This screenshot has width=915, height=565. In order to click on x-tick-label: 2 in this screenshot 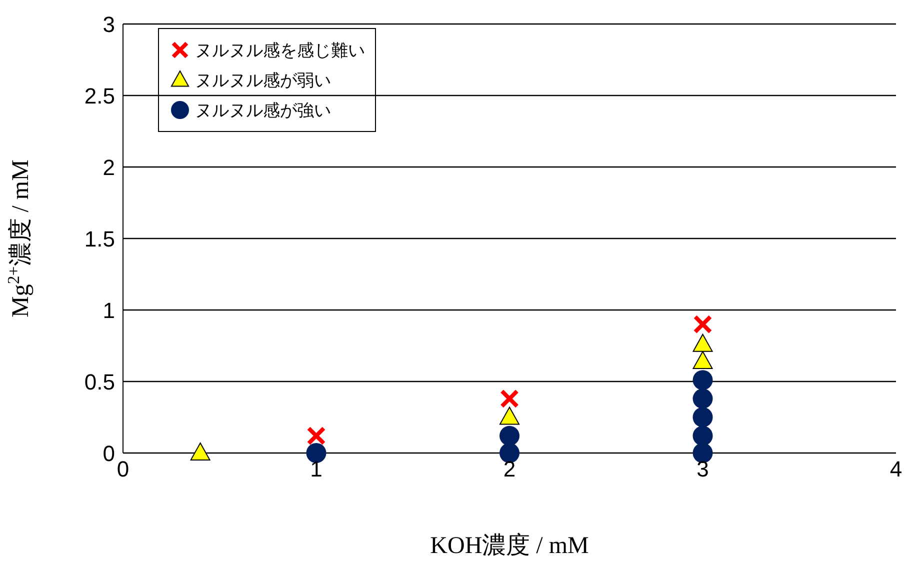, I will do `click(509, 469)`.